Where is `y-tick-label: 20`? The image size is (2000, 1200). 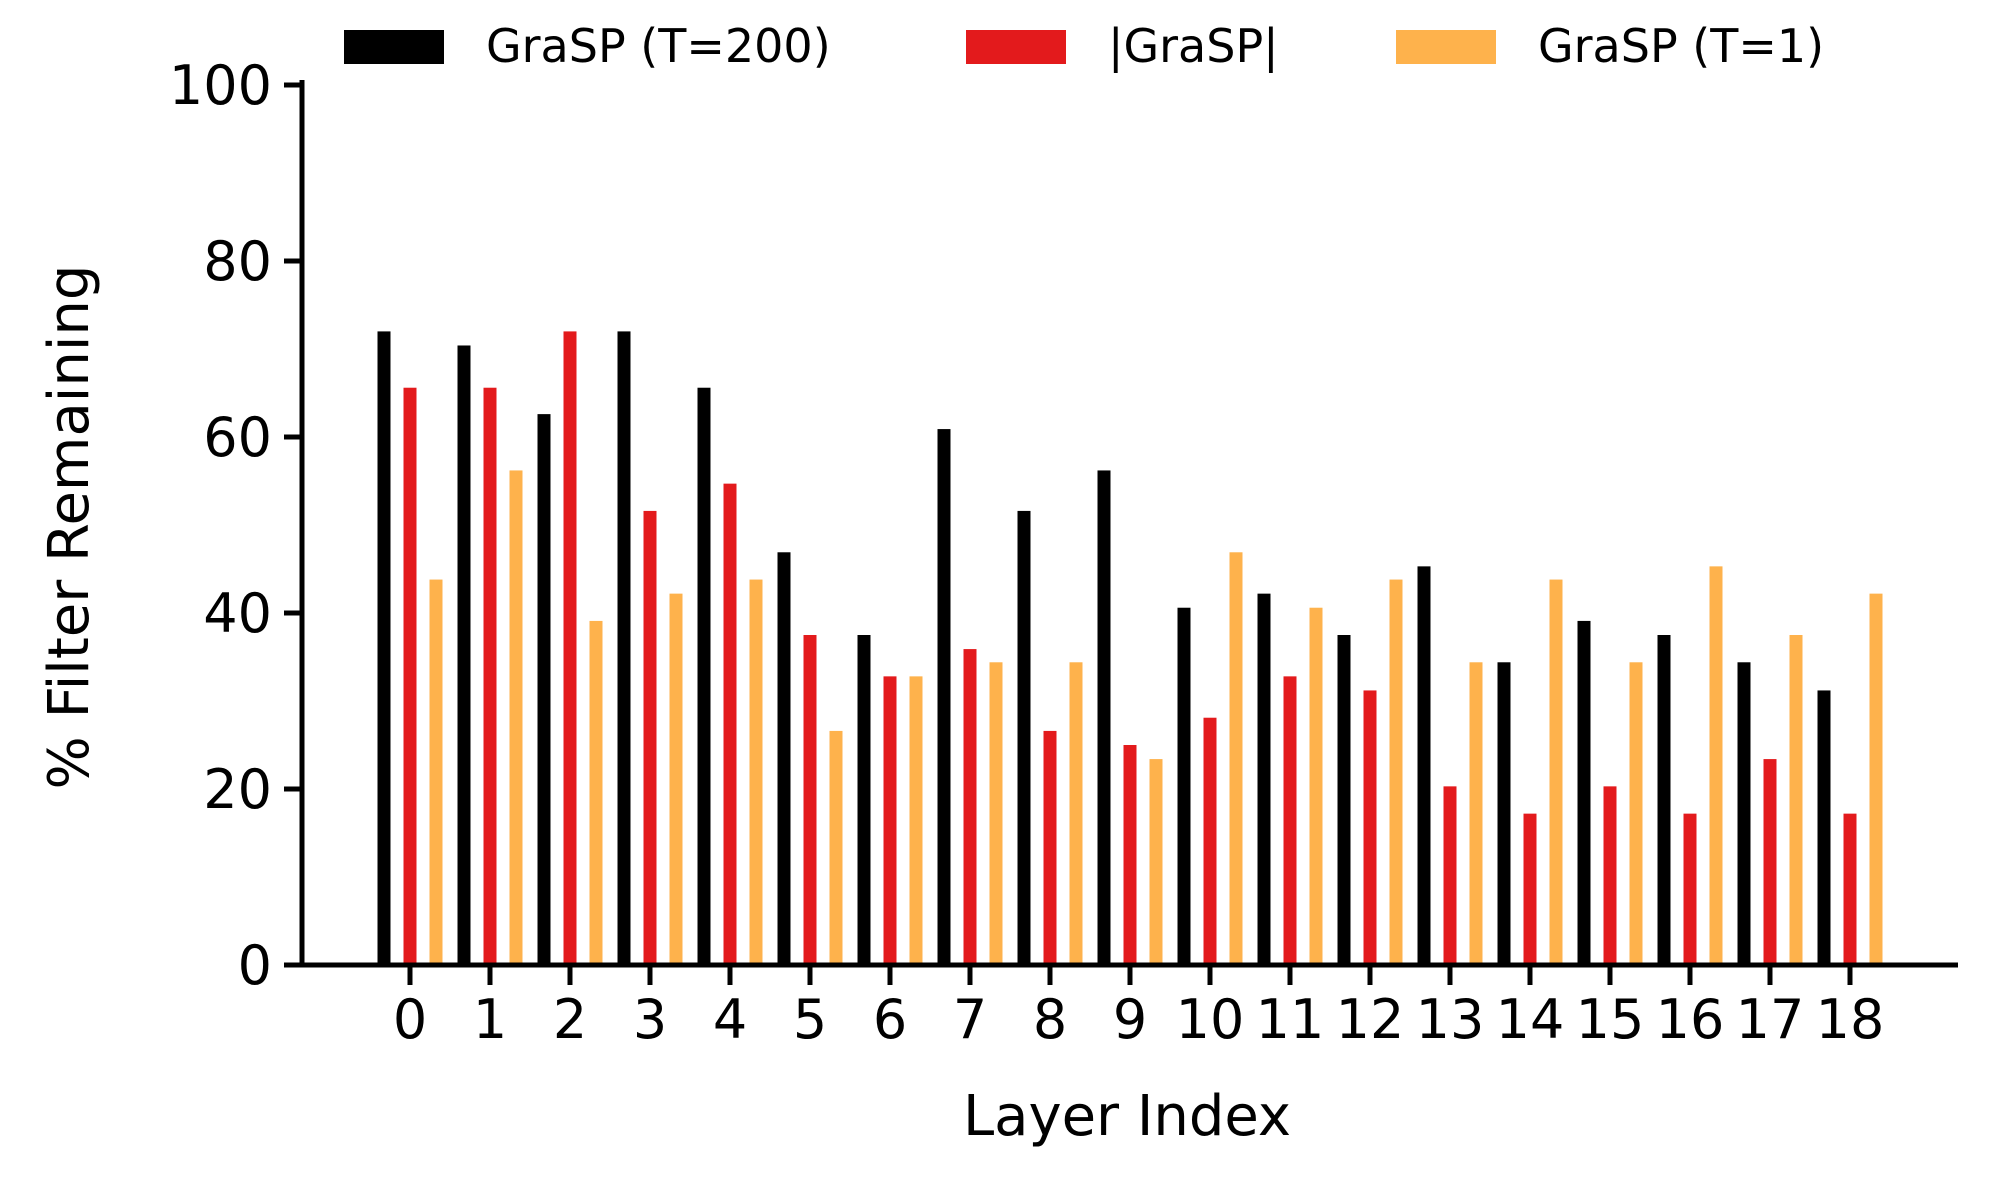
y-tick-label: 20 is located at coordinates (237, 789).